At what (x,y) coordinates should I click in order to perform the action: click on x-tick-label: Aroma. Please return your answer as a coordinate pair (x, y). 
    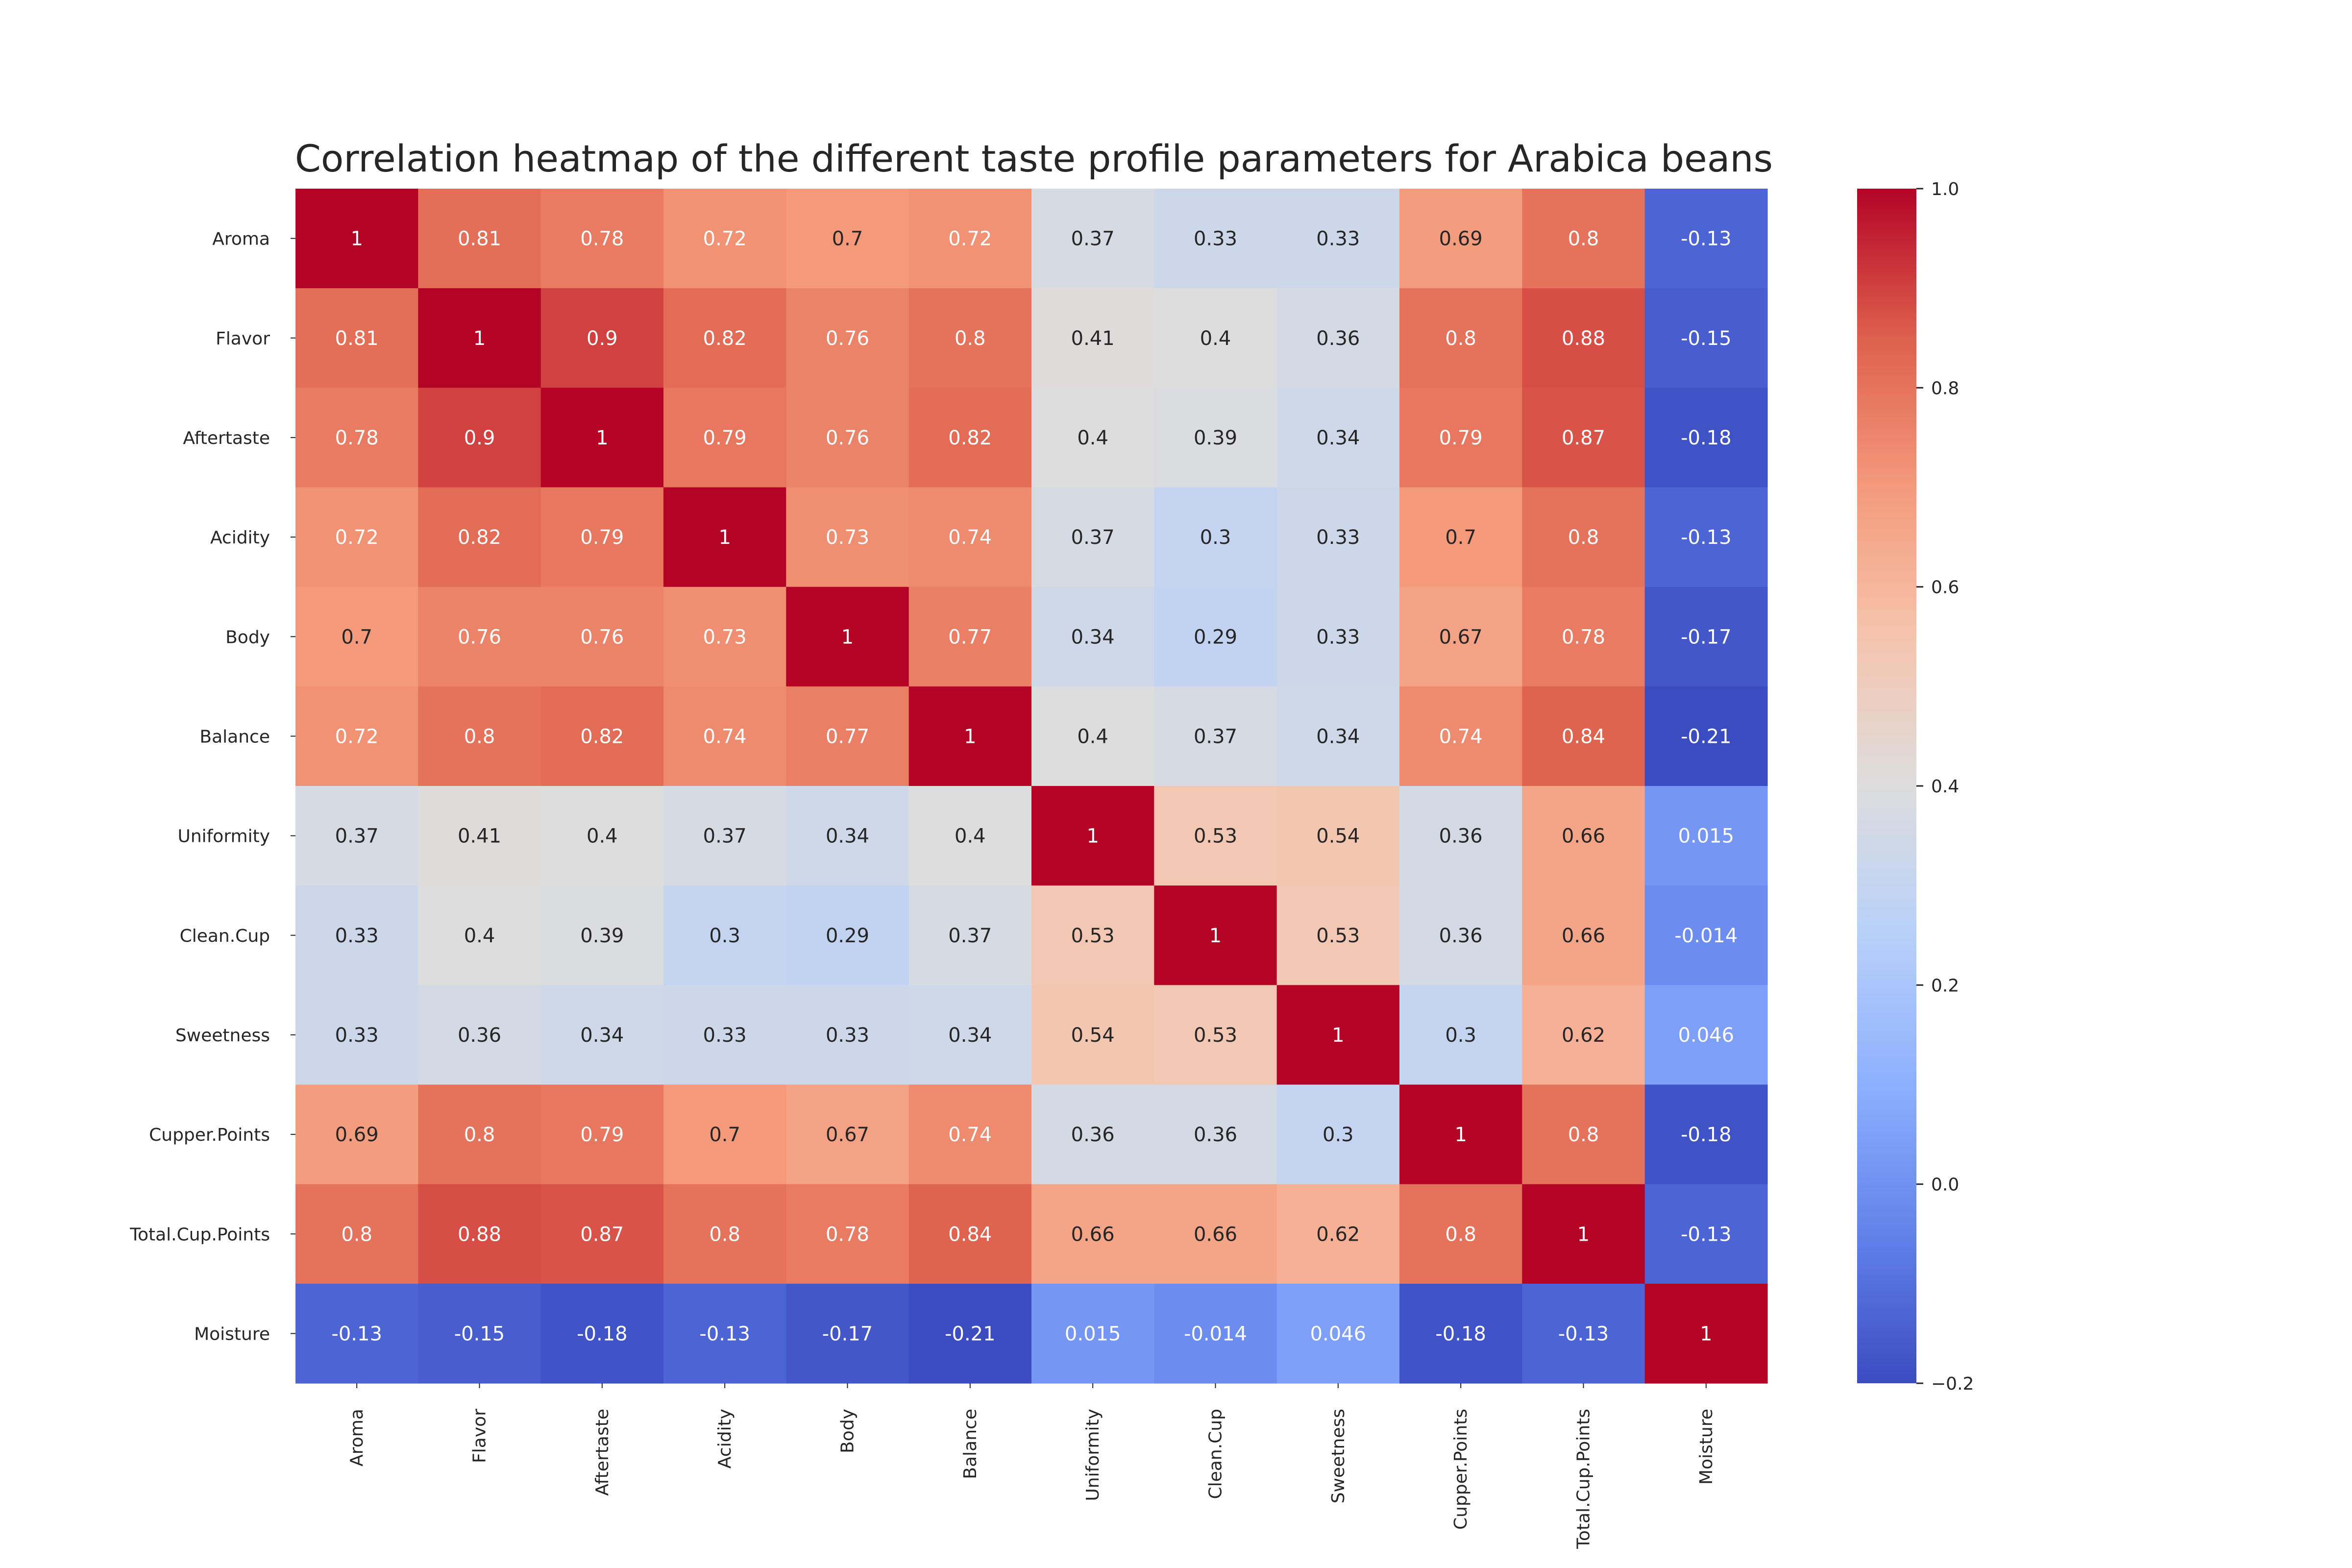
    Looking at the image, I should click on (357, 1438).